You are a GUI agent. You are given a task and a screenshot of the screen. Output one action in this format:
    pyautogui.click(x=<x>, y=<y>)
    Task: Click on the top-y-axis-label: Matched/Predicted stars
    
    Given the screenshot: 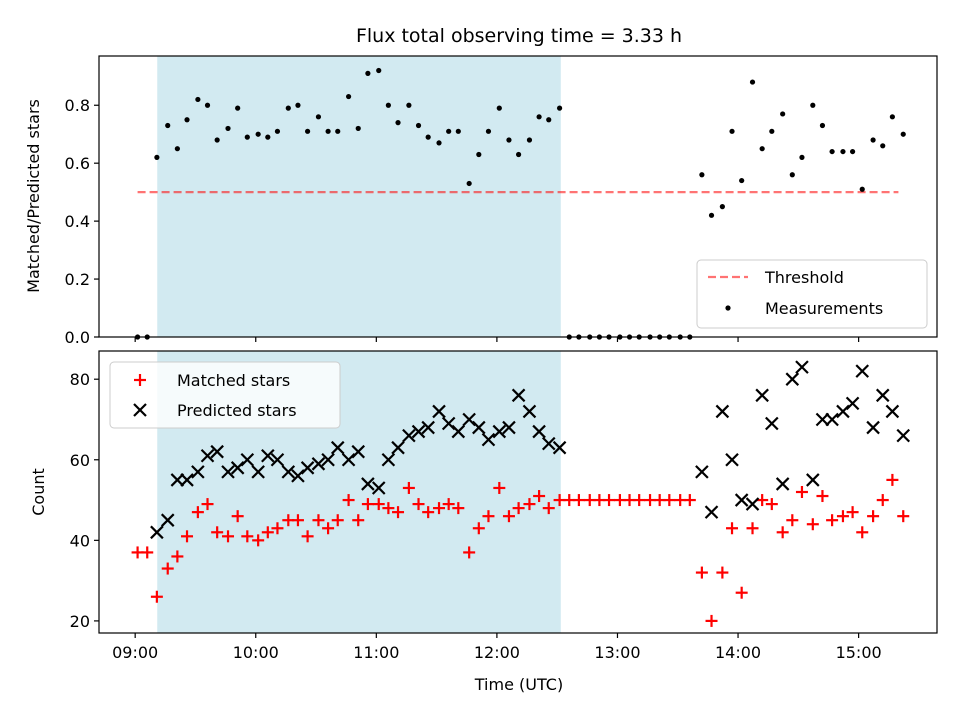 What is the action you would take?
    pyautogui.click(x=33, y=196)
    